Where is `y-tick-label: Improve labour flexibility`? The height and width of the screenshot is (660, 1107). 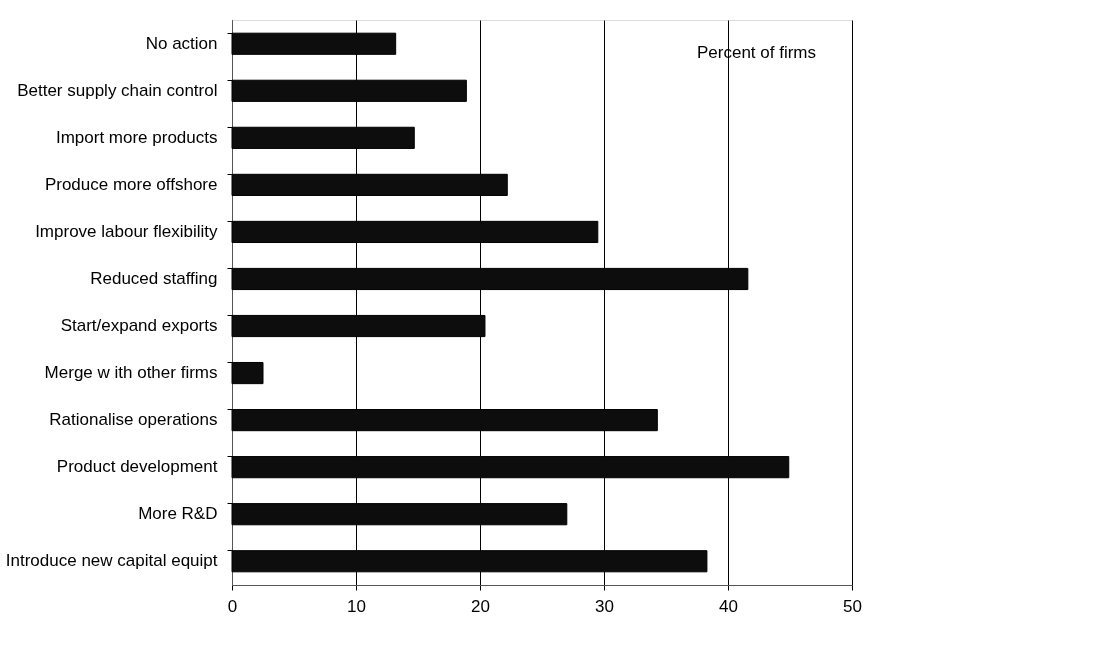
y-tick-label: Improve labour flexibility is located at coordinates (126, 231).